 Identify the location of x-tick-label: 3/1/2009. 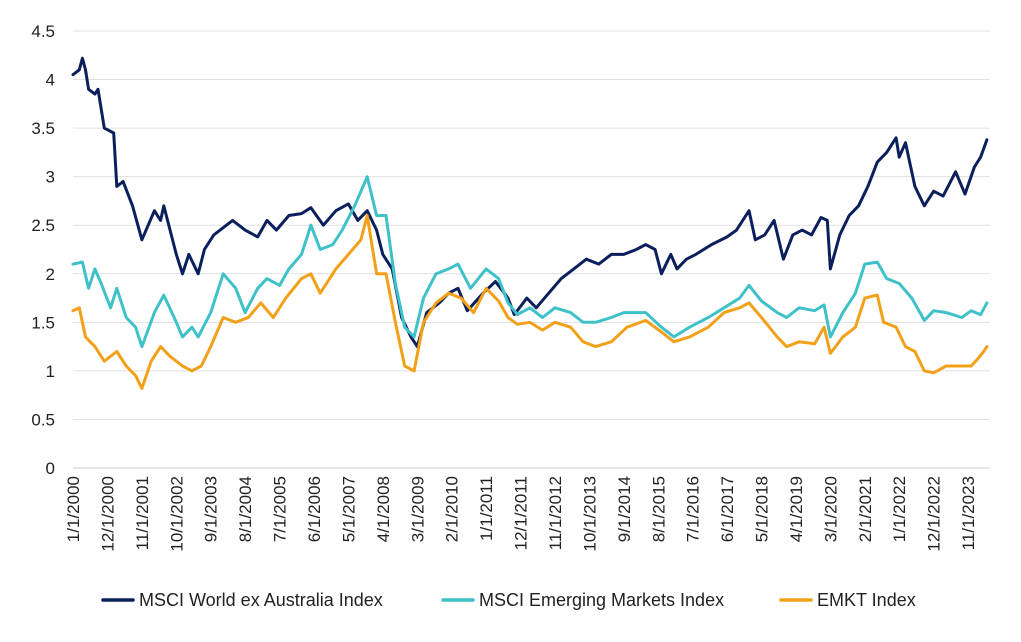
(417, 509).